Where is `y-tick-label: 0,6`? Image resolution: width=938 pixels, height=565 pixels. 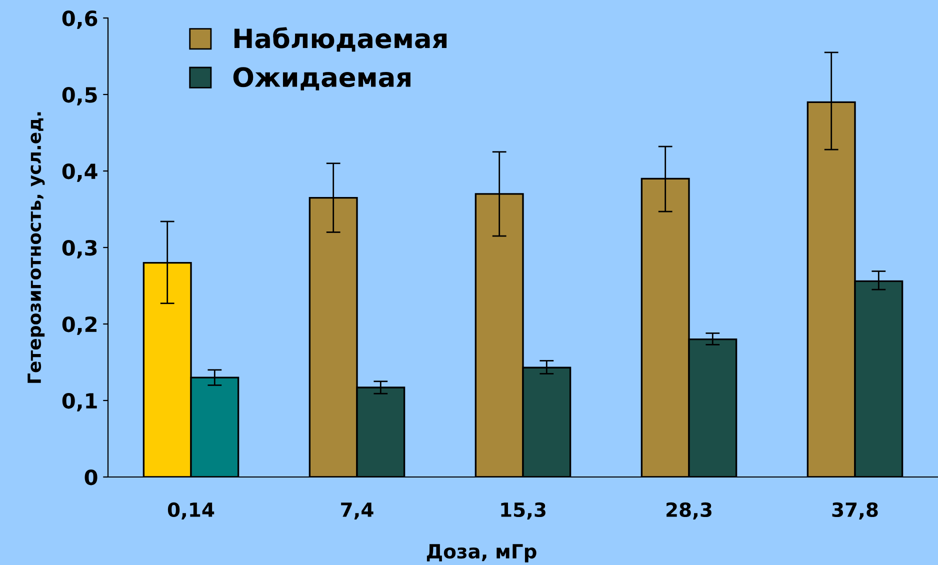 y-tick-label: 0,6 is located at coordinates (80, 19).